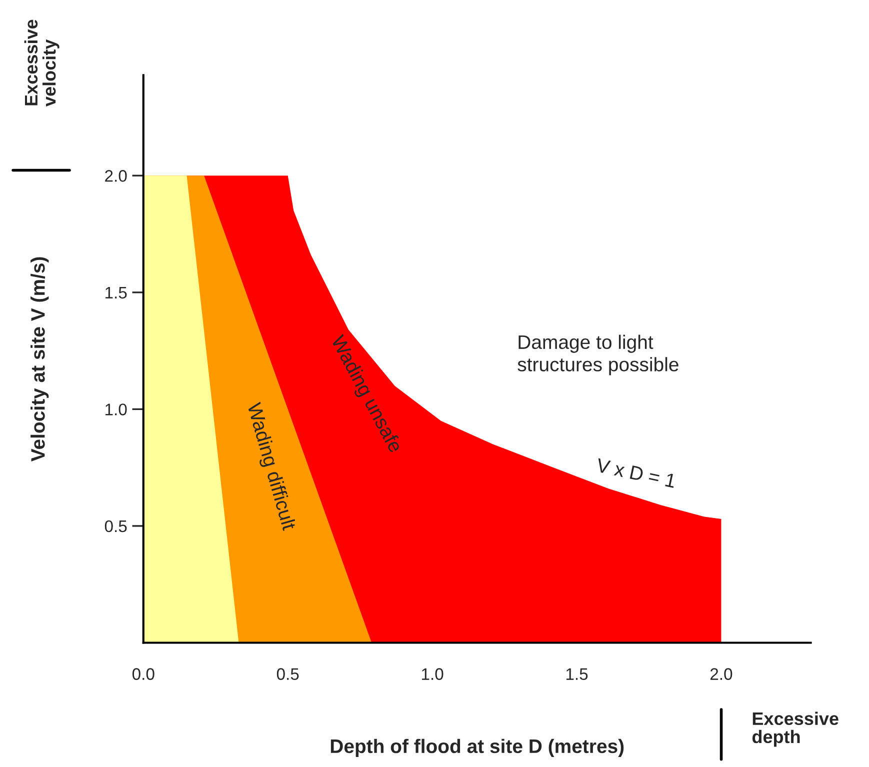  I want to click on y-tick-label: 1.0, so click(116, 410).